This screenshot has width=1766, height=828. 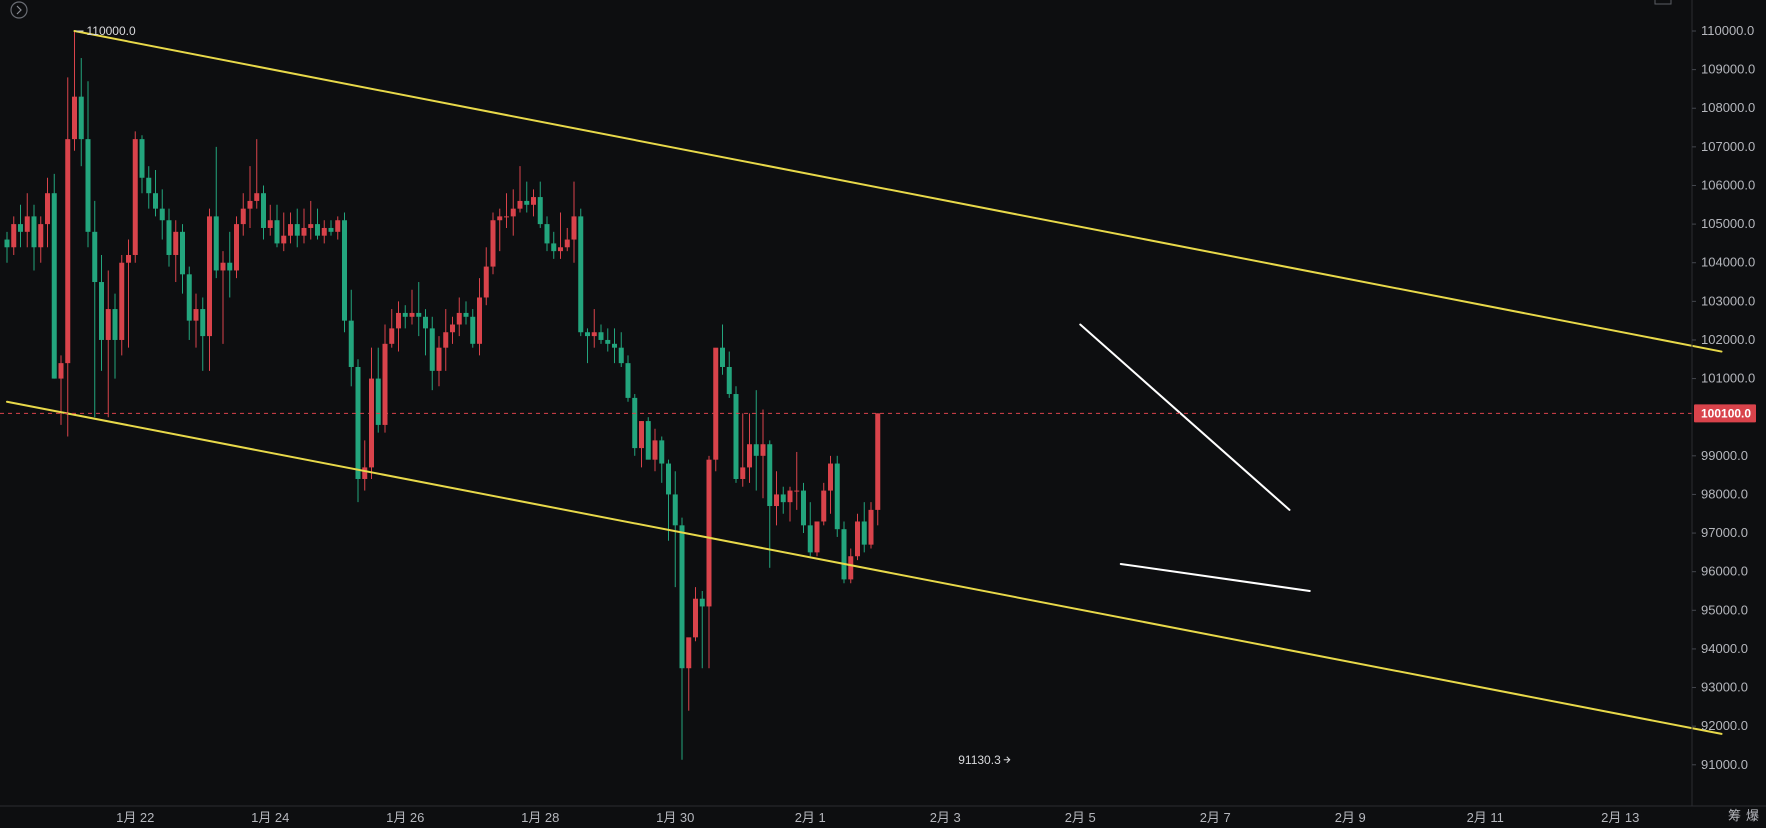 I want to click on wedge-upper-line, so click(x=1185, y=417).